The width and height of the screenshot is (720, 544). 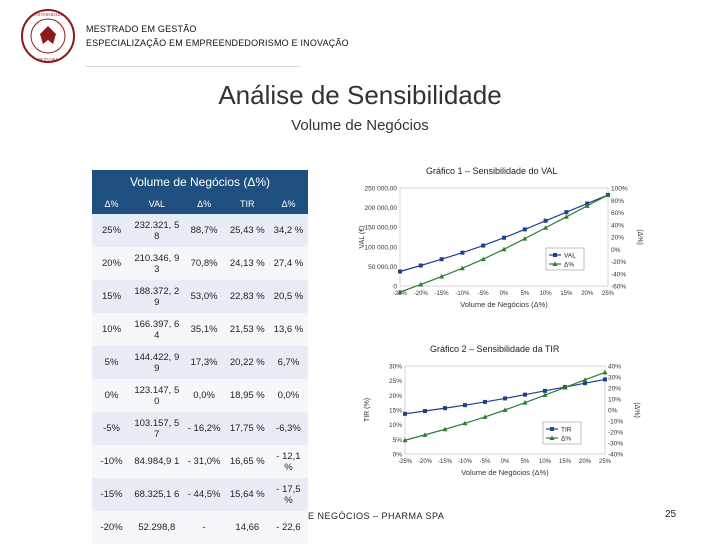 I want to click on y-left-tick-label: 25%, so click(x=395, y=381).